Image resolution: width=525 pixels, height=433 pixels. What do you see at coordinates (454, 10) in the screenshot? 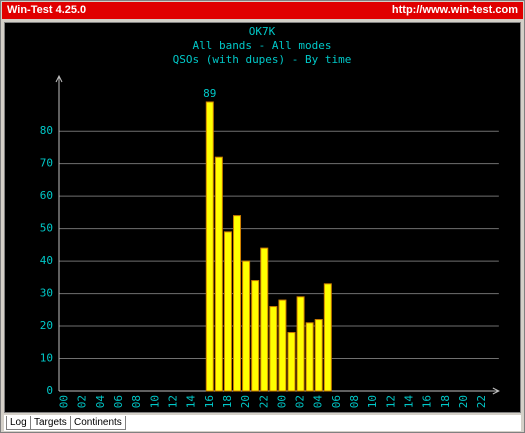
I see `window-url: http://www.win-test.com` at bounding box center [454, 10].